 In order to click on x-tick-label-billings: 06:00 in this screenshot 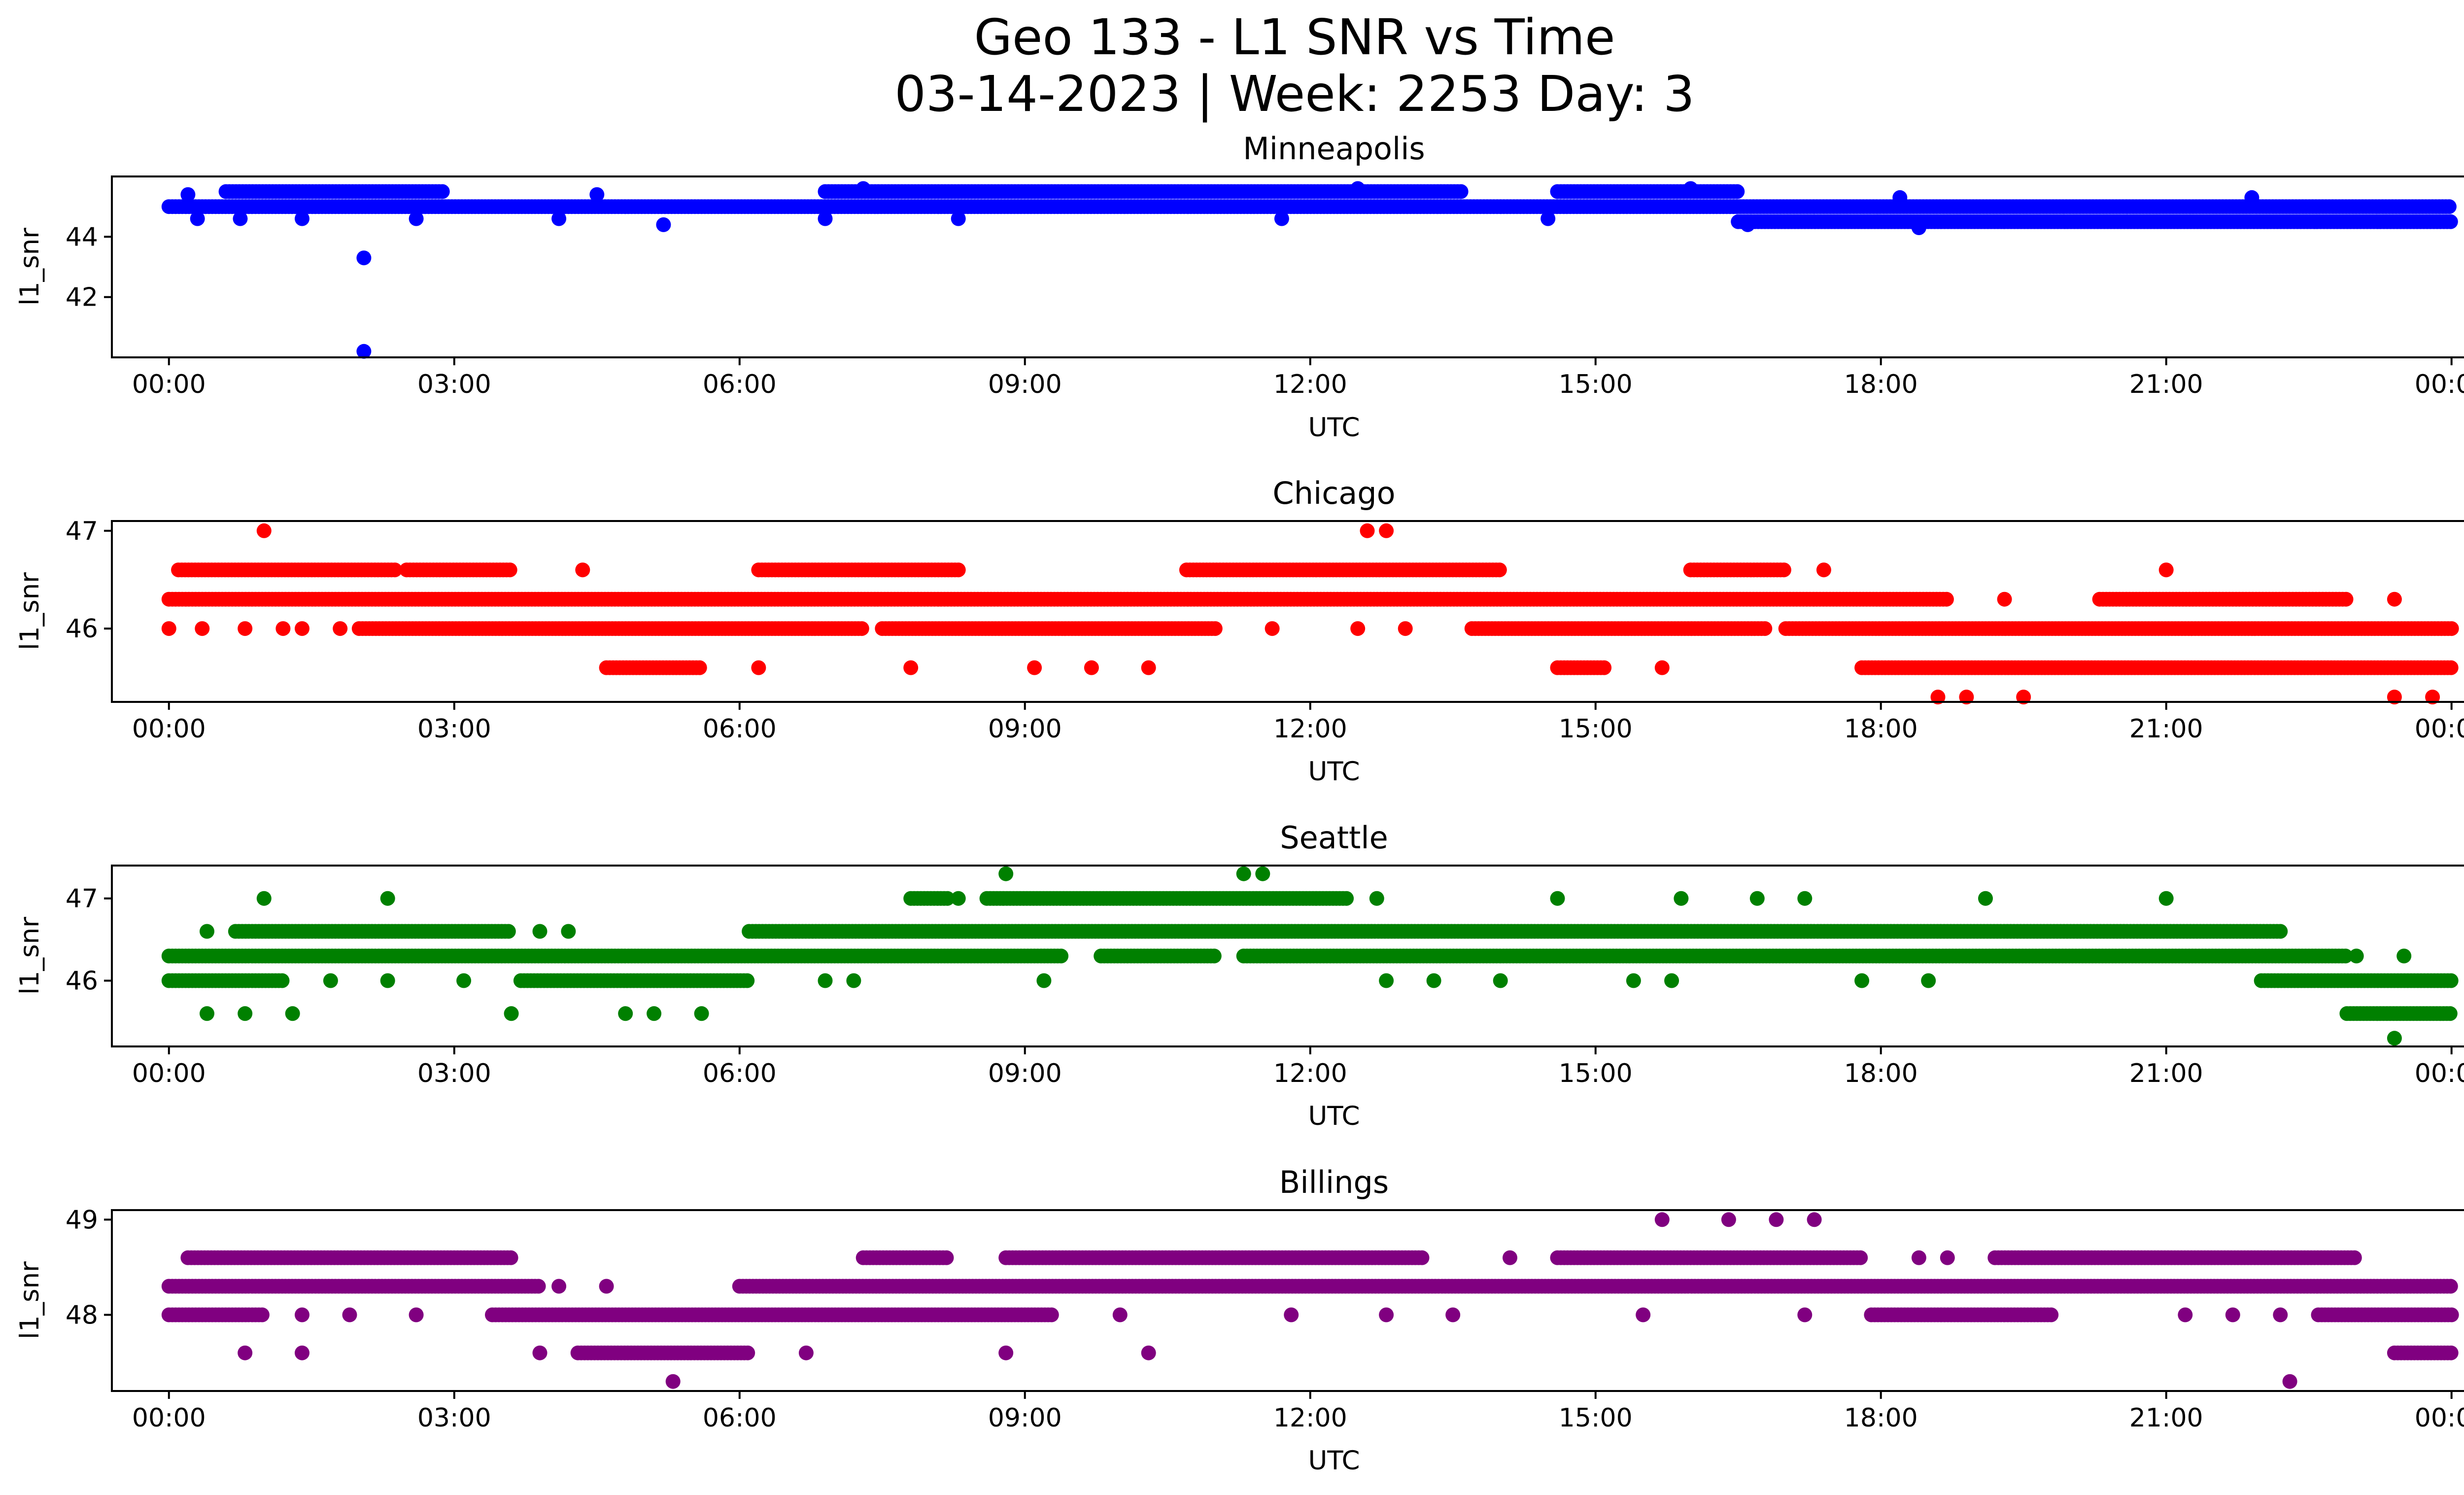, I will do `click(740, 1418)`.